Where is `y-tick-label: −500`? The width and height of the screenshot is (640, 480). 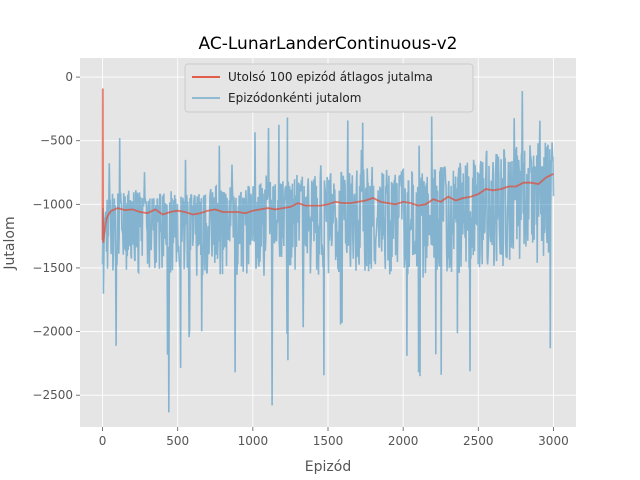 y-tick-label: −500 is located at coordinates (56, 141).